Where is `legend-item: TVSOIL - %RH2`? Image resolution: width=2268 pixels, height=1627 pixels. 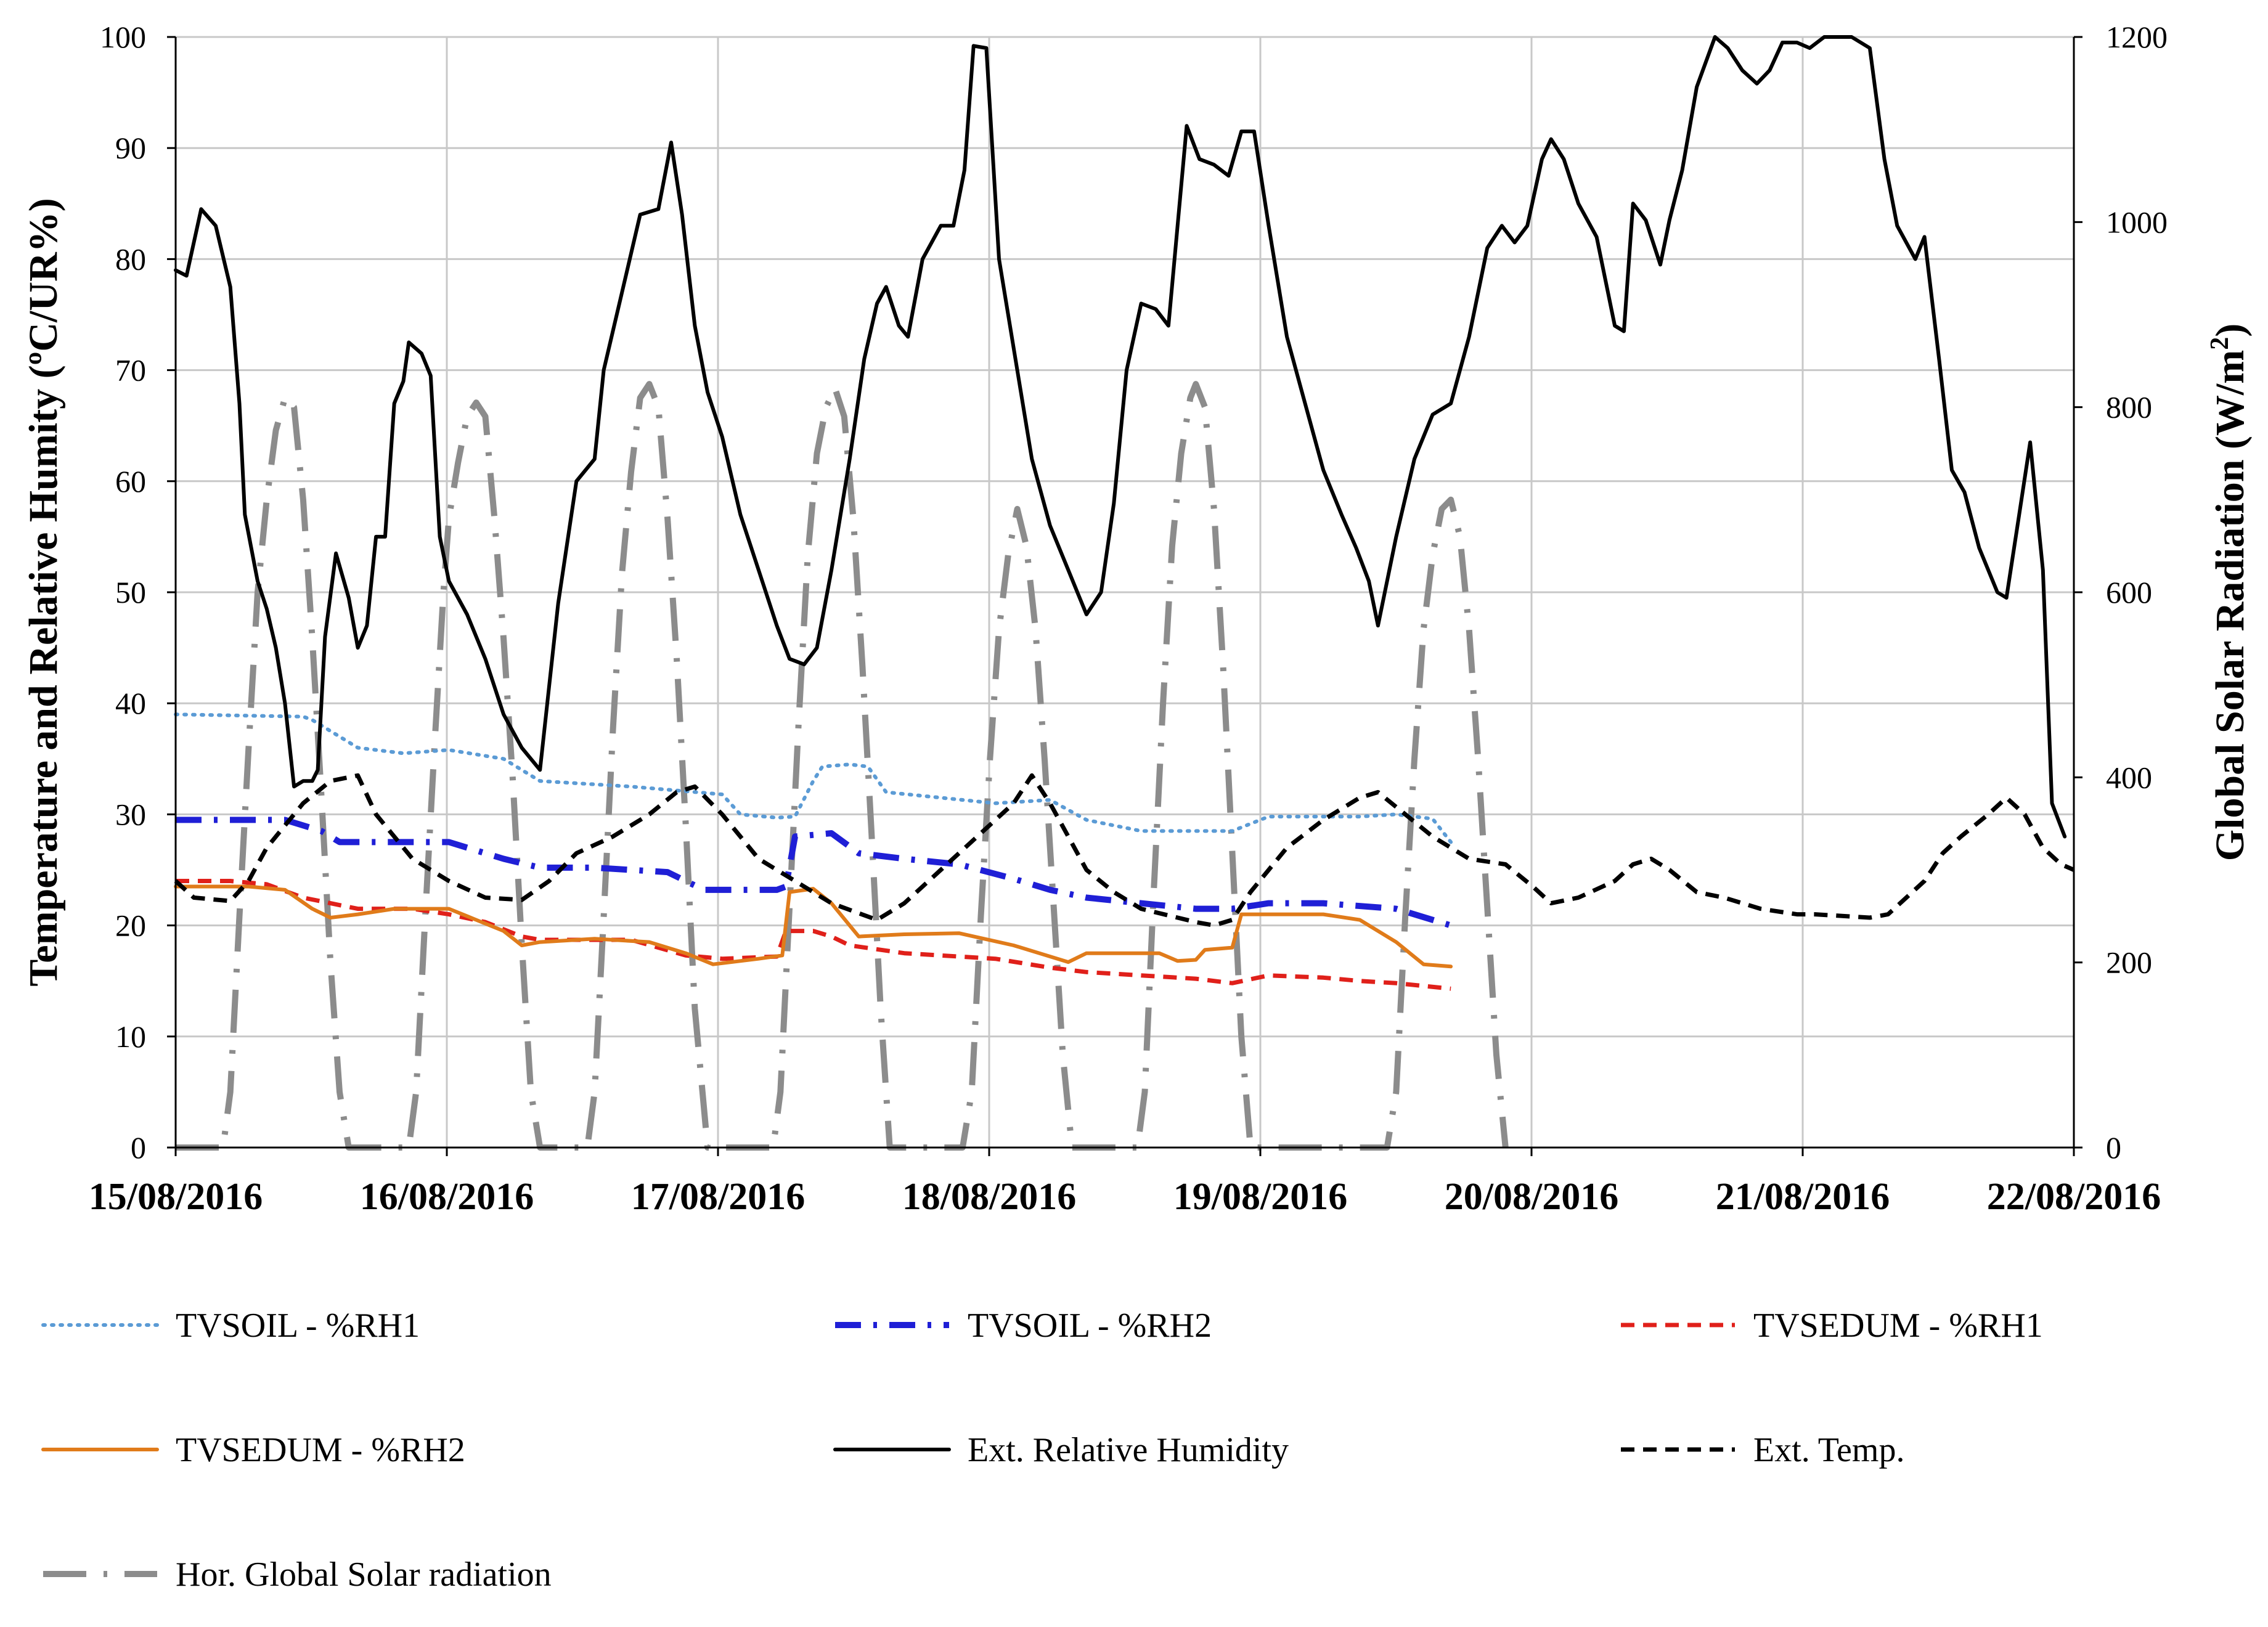 legend-item: TVSOIL - %RH2 is located at coordinates (1023, 1326).